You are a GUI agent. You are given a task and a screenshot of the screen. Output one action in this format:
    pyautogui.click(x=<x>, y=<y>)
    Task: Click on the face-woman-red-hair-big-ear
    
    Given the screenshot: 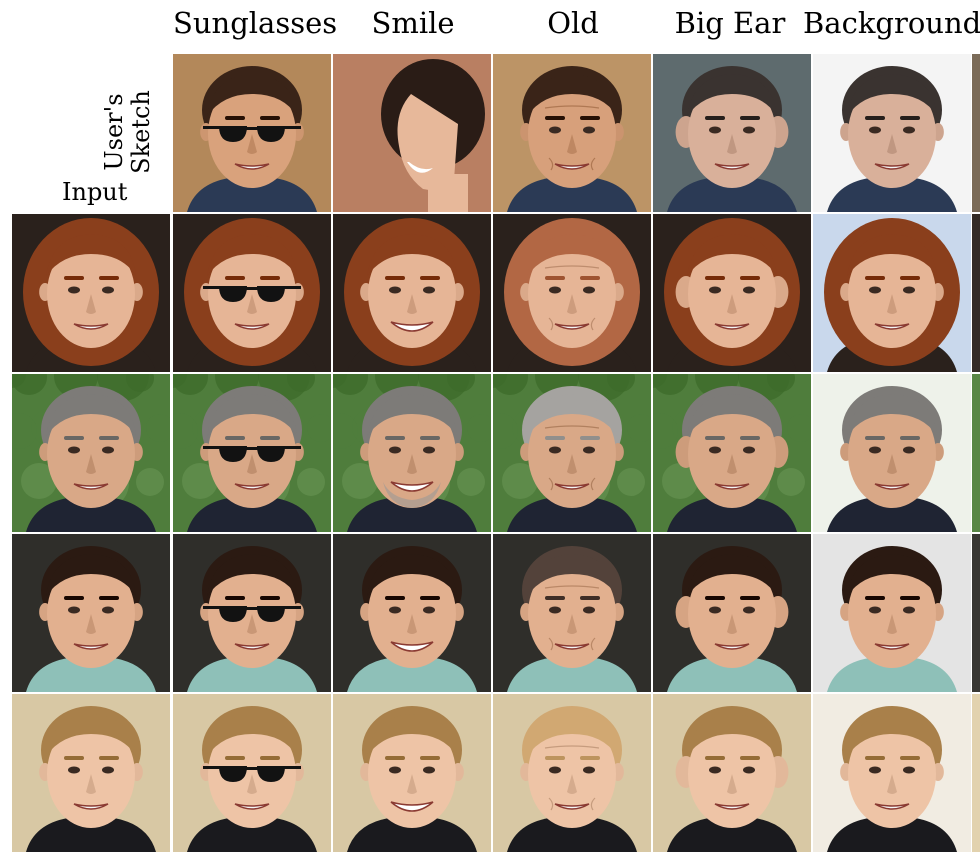 What is the action you would take?
    pyautogui.click(x=732, y=293)
    